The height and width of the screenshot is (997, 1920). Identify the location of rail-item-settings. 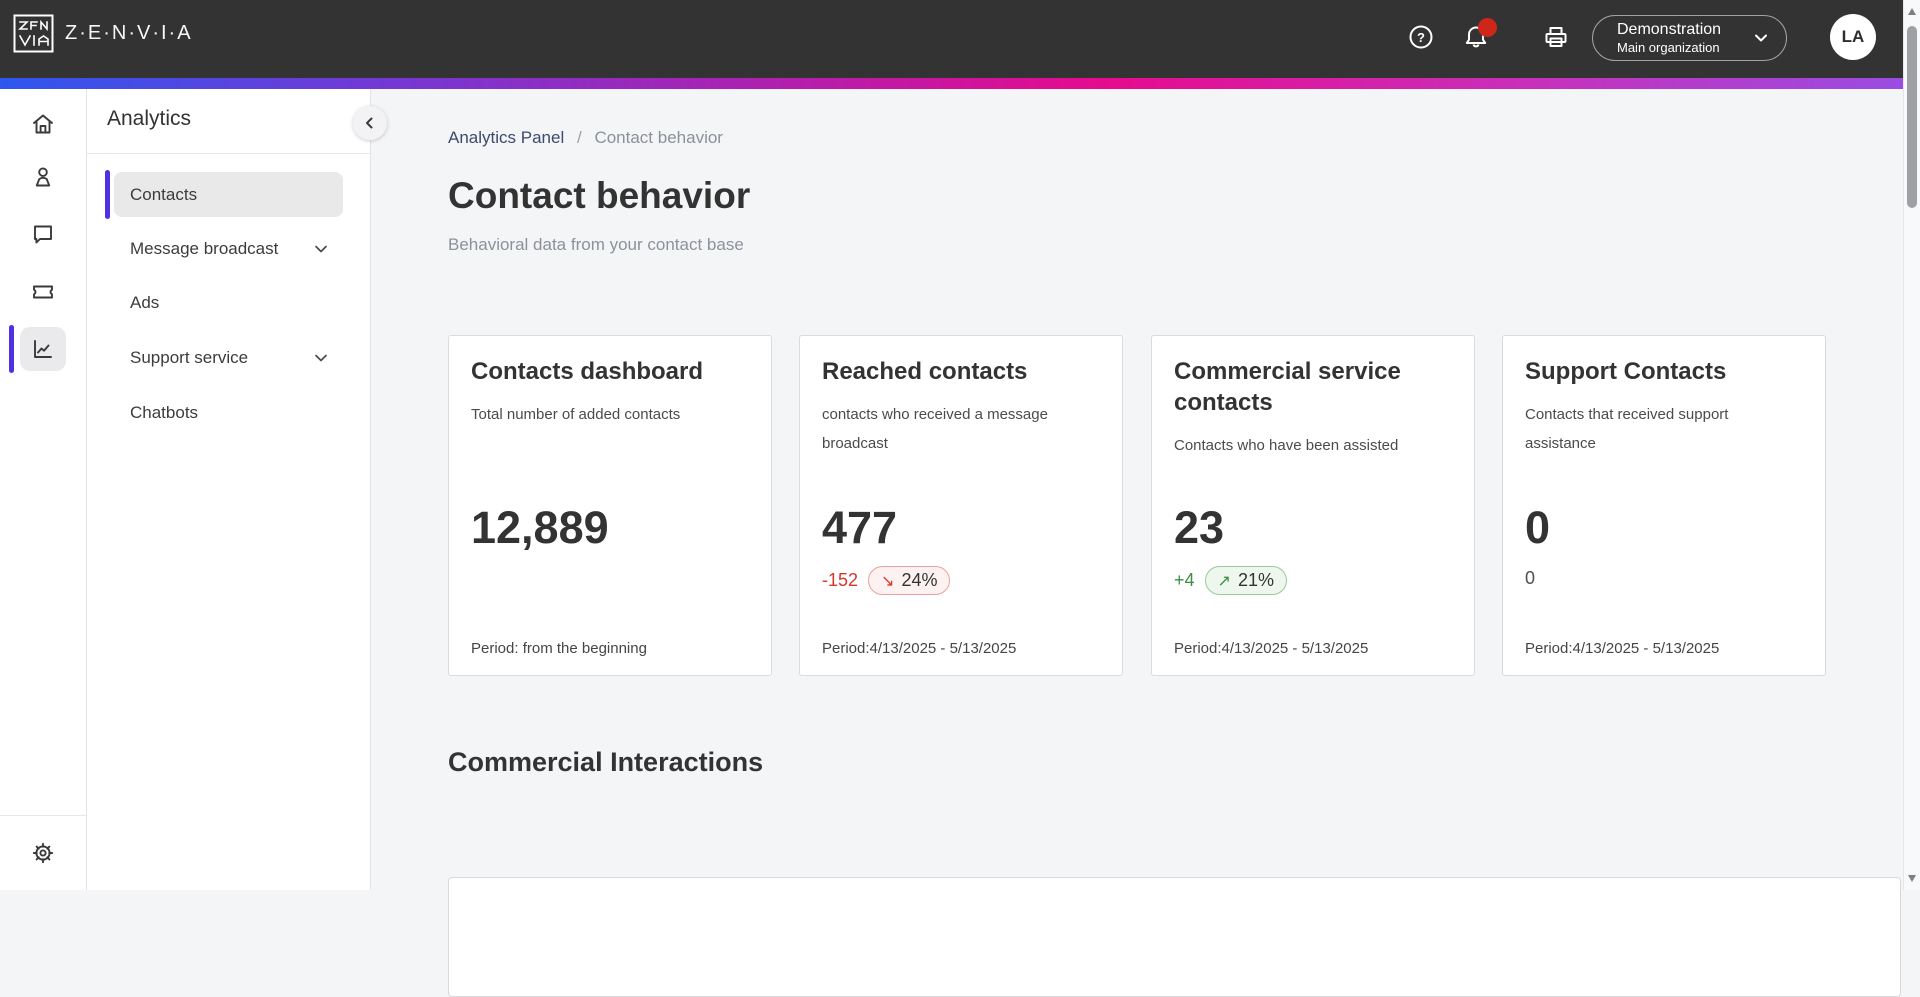
(43, 853).